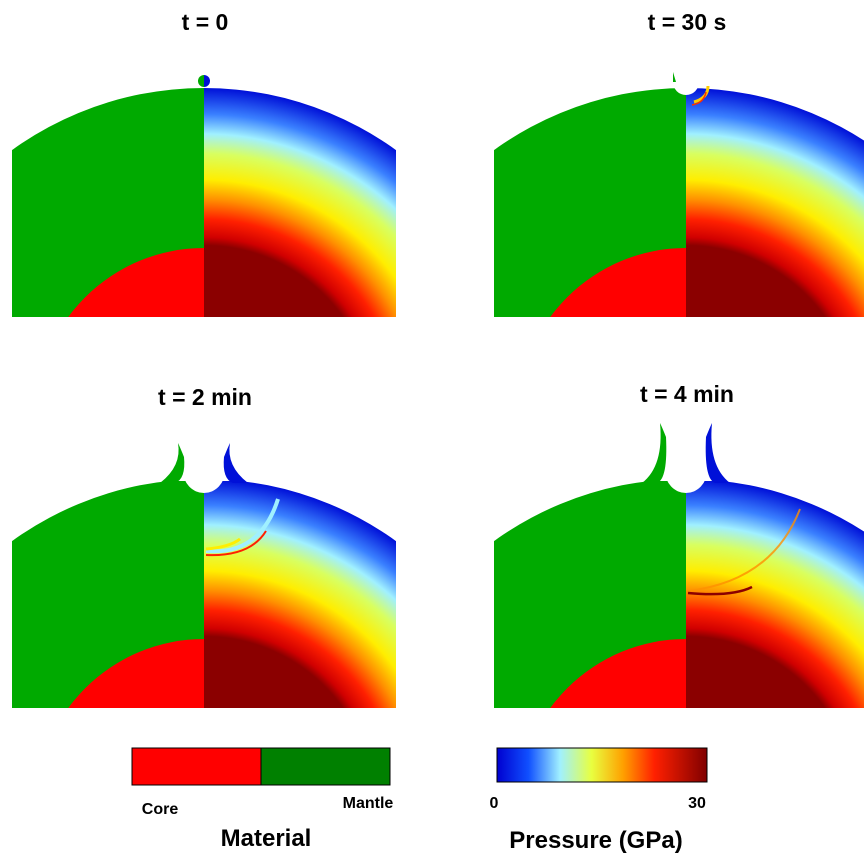 The height and width of the screenshot is (857, 864). Describe the element at coordinates (196, 766) in the screenshot. I see `core-swatch` at that location.